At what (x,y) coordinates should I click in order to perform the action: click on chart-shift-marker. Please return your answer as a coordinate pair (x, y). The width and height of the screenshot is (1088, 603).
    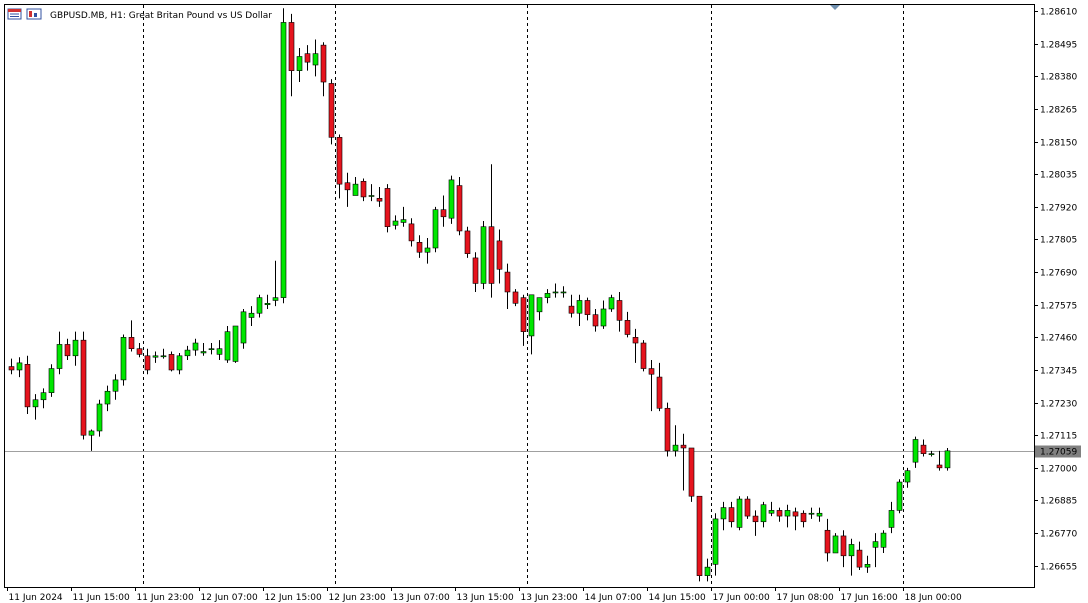
    Looking at the image, I should click on (835, 7).